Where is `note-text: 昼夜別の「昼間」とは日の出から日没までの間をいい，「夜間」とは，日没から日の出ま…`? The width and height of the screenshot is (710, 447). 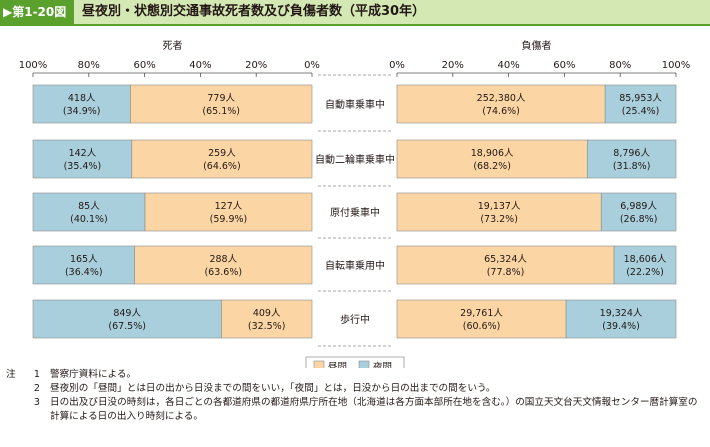 note-text: 昼夜別の「昼間」とは日の出から日没までの間をいい，「夜間」とは，日没から日の出ま… is located at coordinates (273, 388).